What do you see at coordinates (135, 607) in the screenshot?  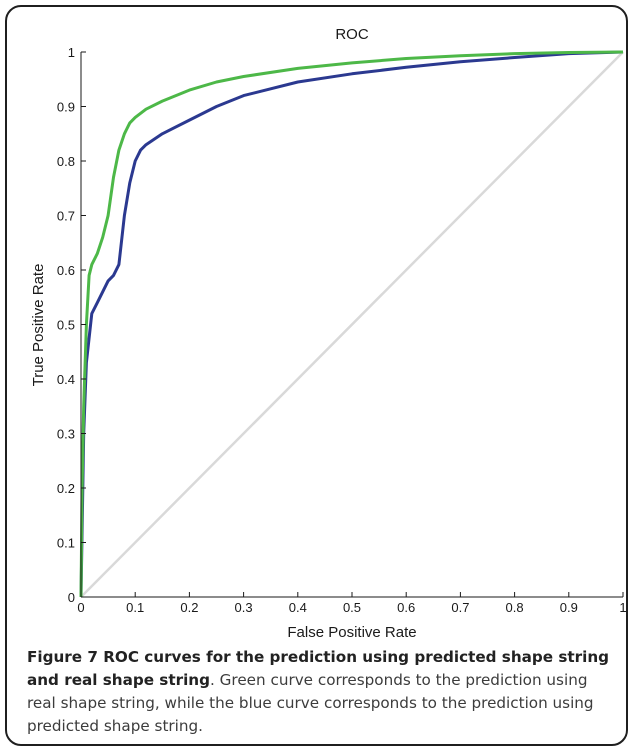 I see `x-tick-label: 0.1` at bounding box center [135, 607].